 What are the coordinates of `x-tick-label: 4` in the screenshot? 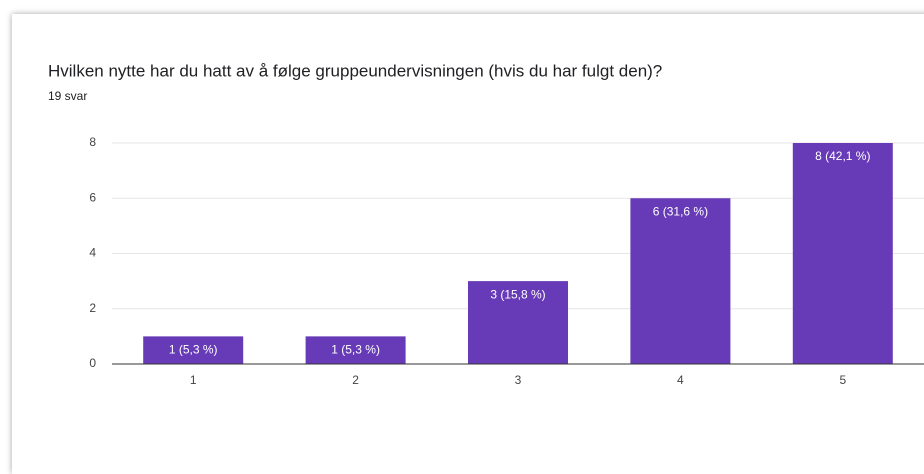 It's located at (680, 380).